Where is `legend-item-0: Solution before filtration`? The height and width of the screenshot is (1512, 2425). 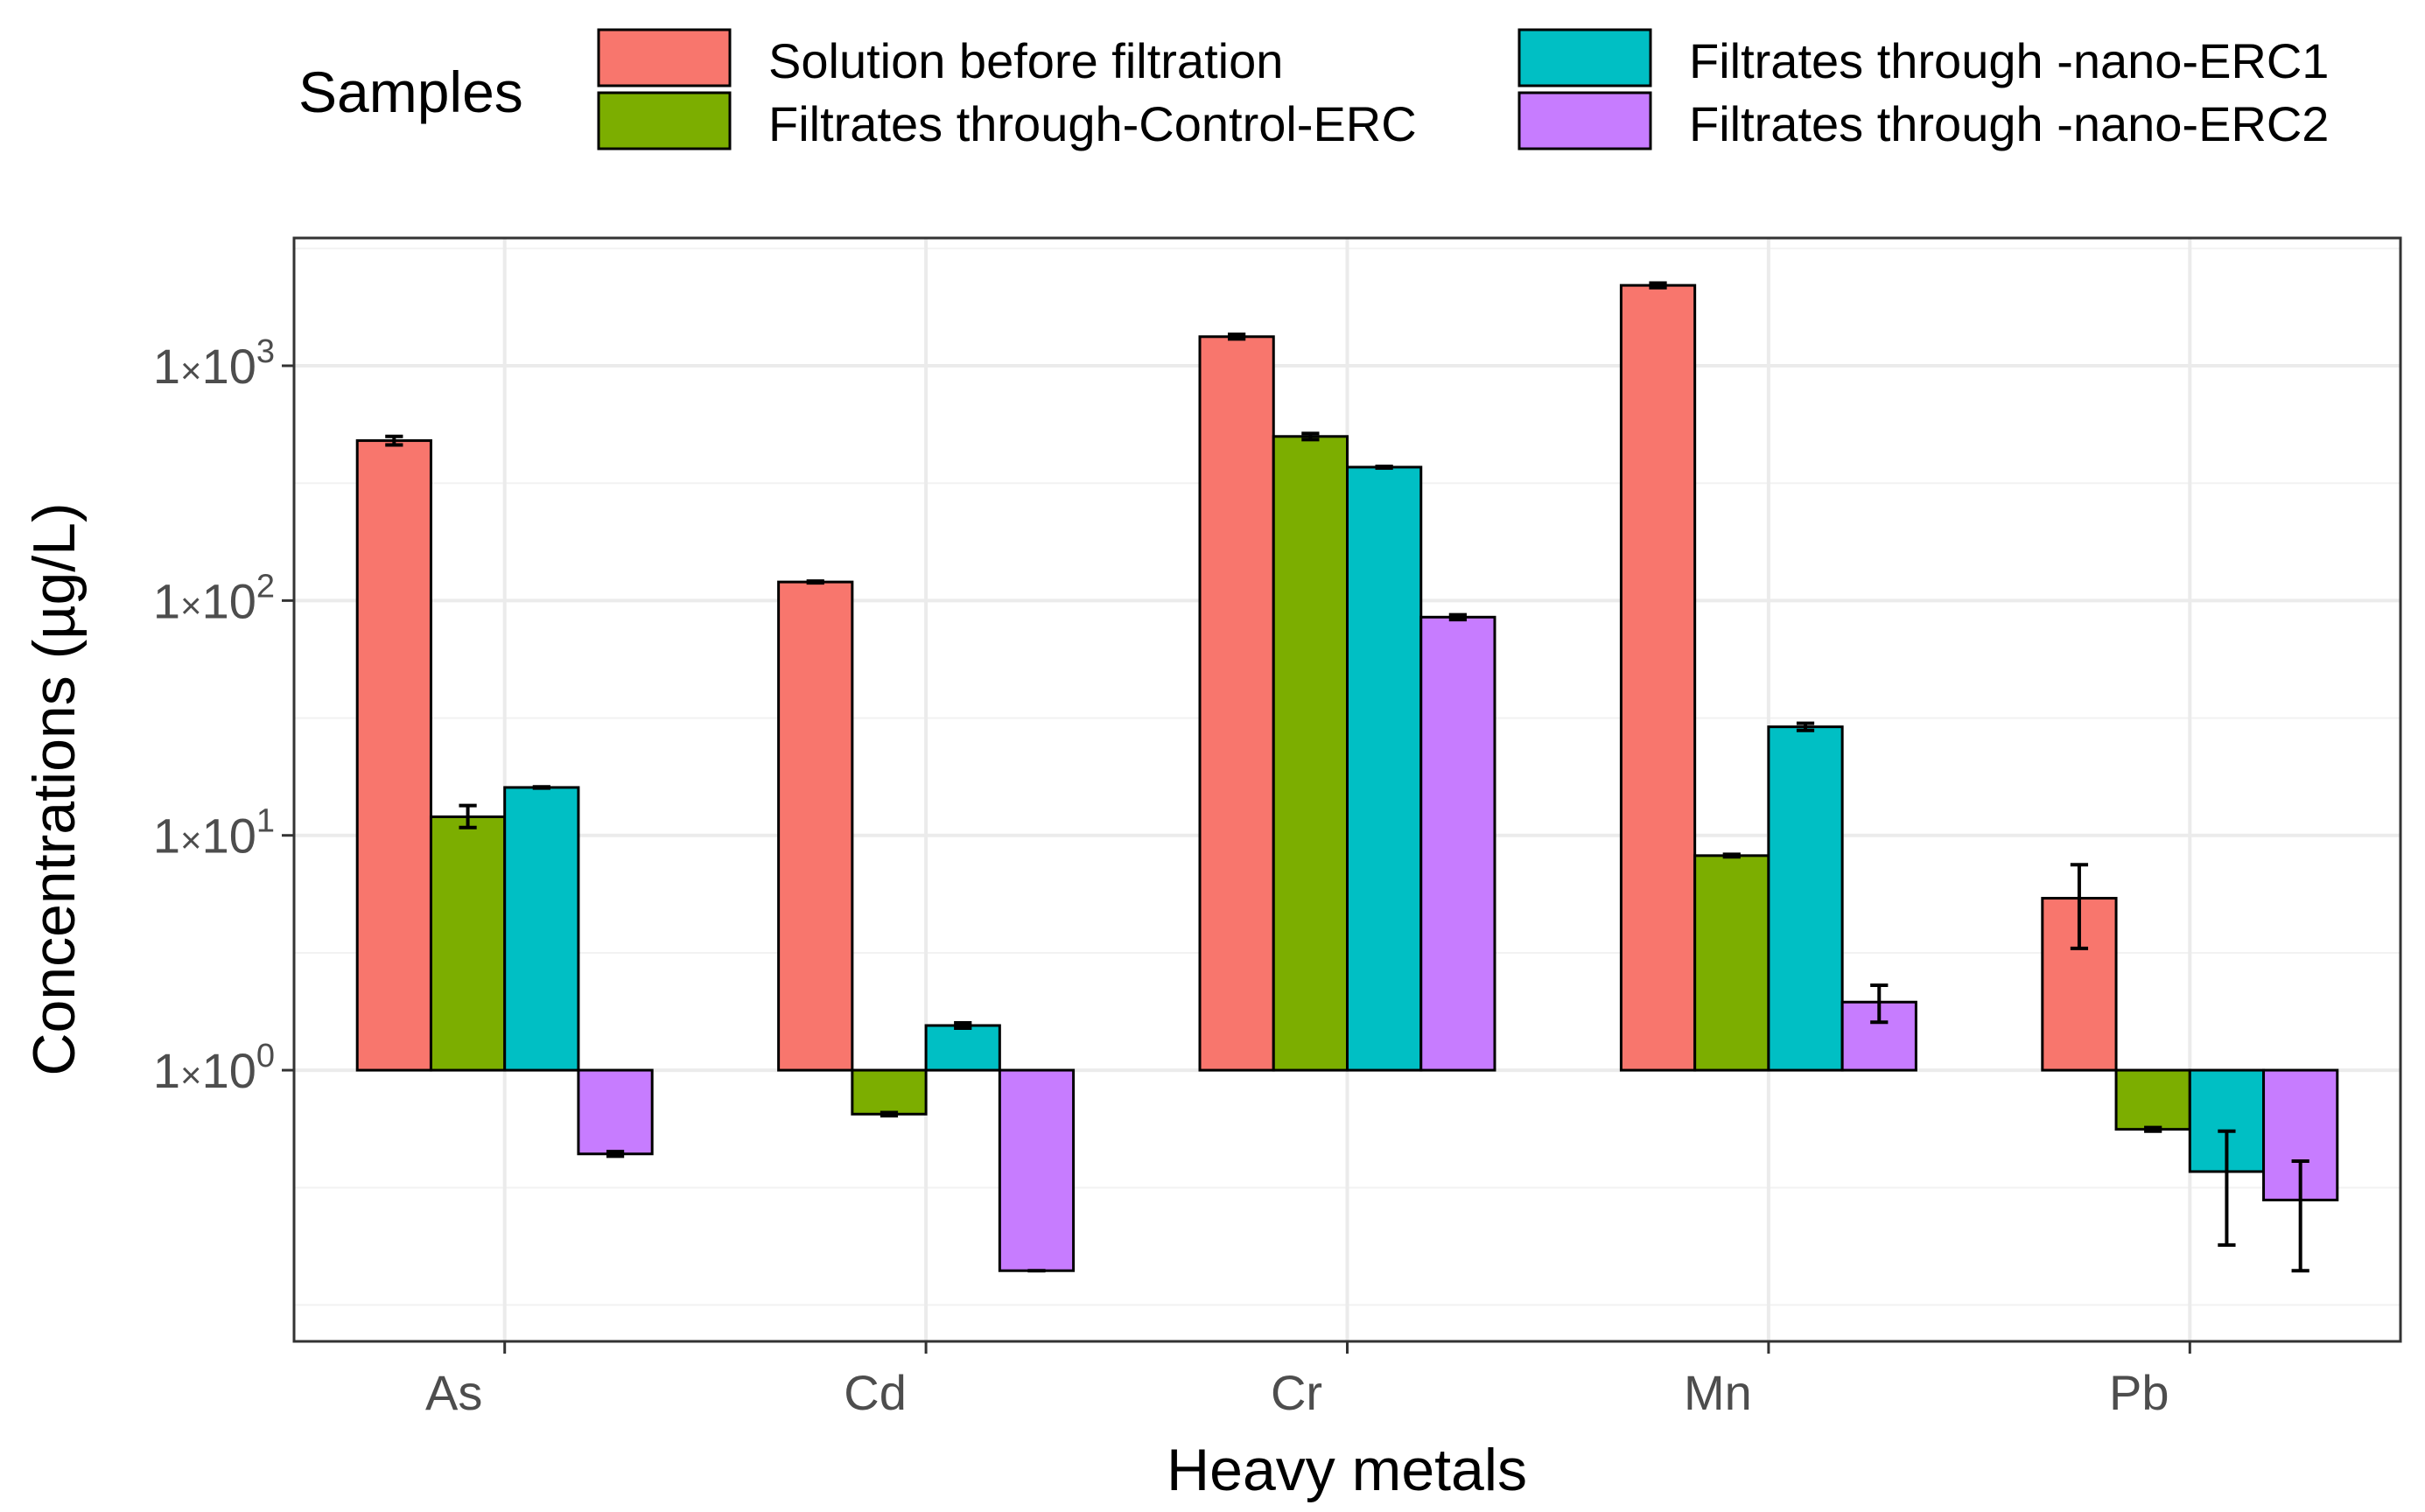
legend-item-0: Solution before filtration is located at coordinates (940, 58).